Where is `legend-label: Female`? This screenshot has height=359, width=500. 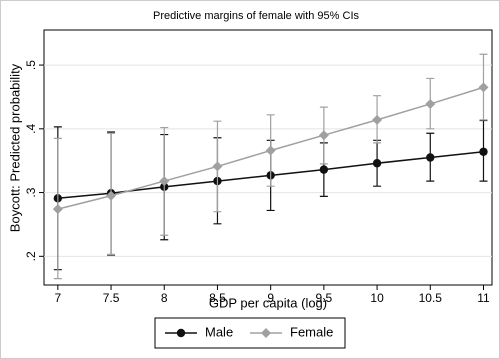
legend-label: Female is located at coordinates (311, 331).